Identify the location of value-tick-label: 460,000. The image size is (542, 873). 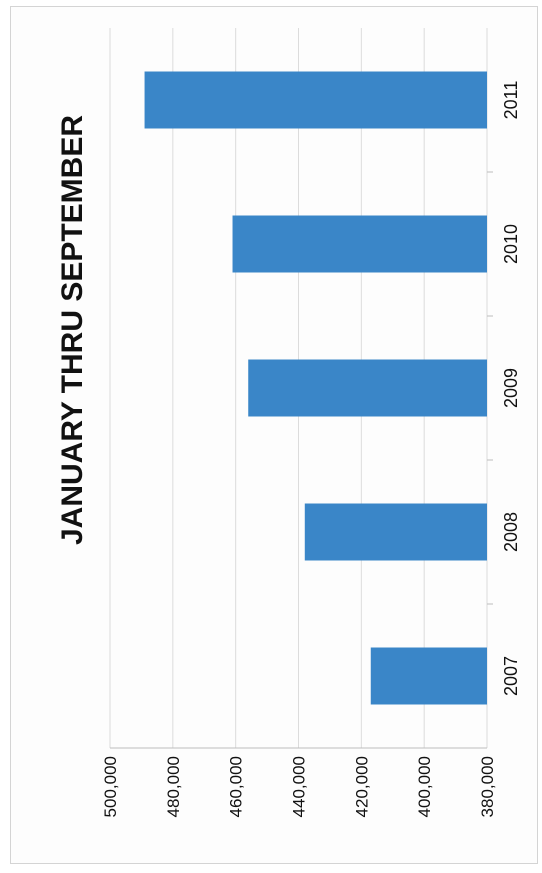
(236, 786).